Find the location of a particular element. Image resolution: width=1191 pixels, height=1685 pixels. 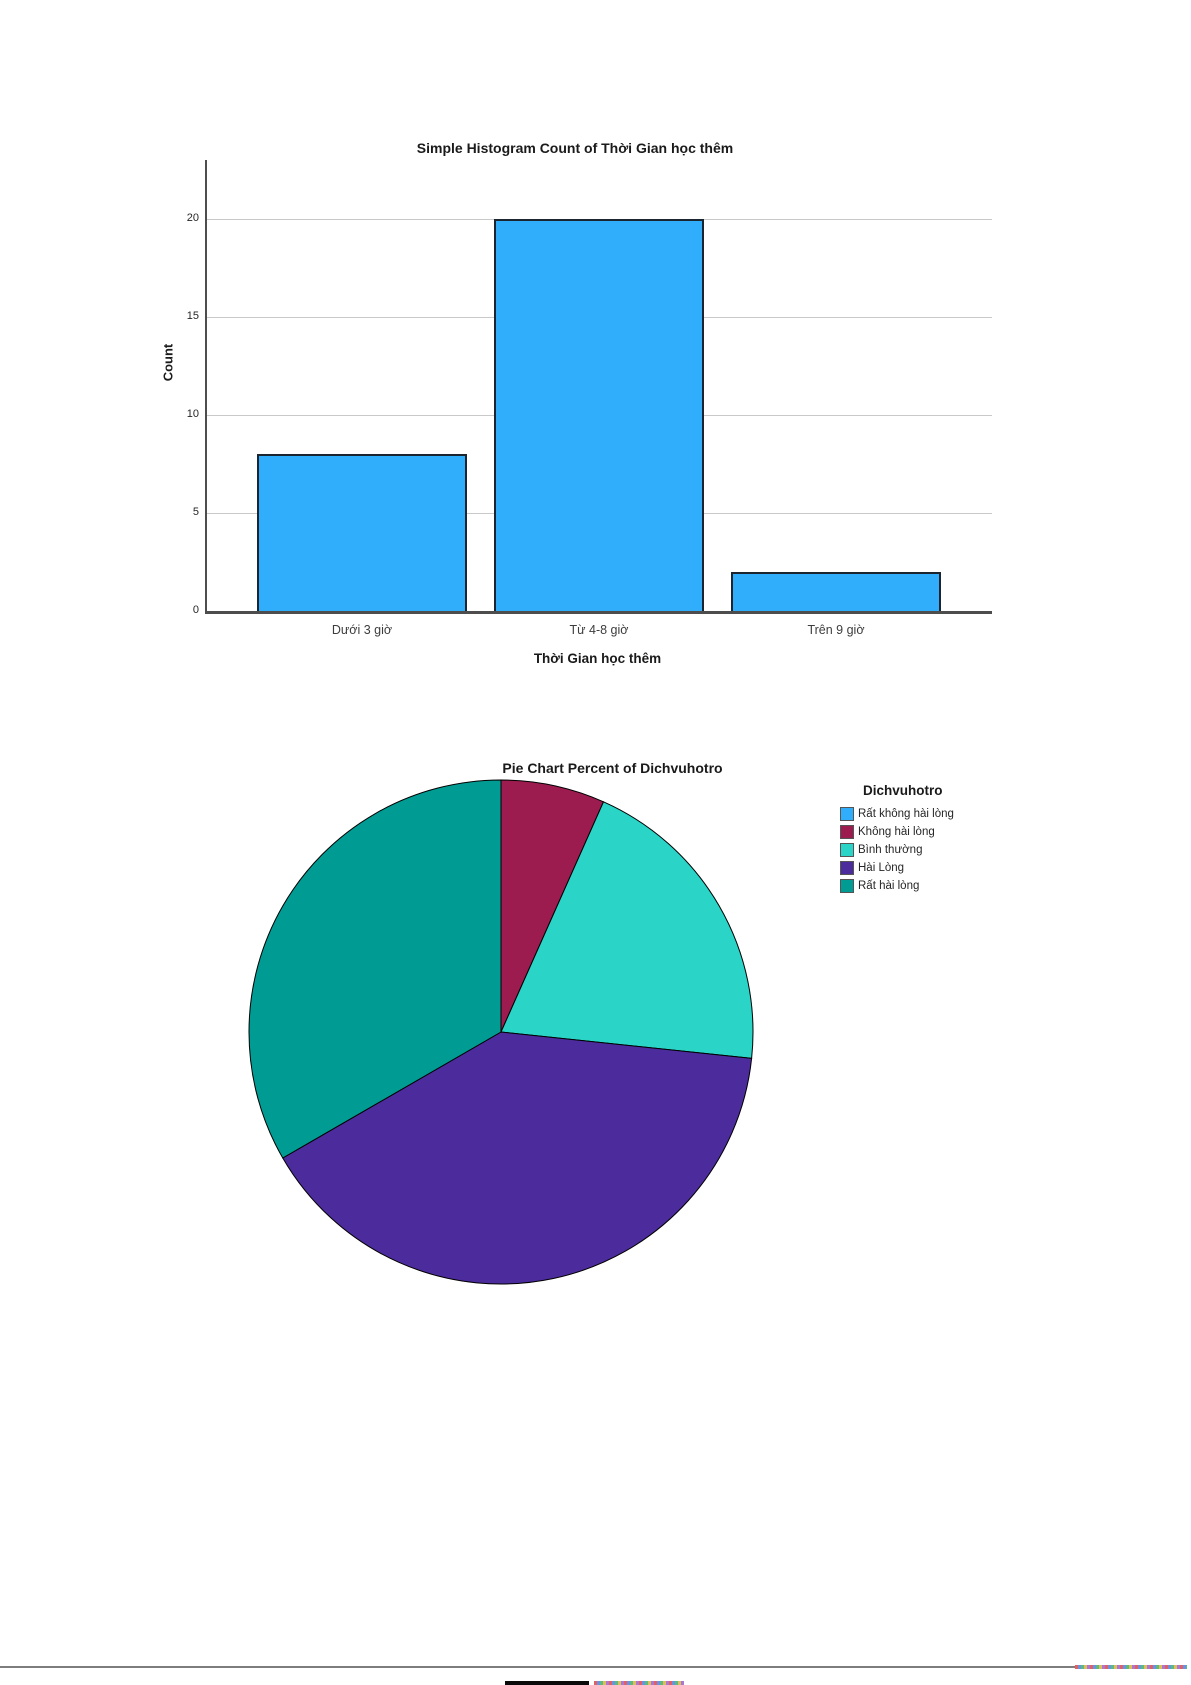

y-tick-label: 10 is located at coordinates (192, 413).